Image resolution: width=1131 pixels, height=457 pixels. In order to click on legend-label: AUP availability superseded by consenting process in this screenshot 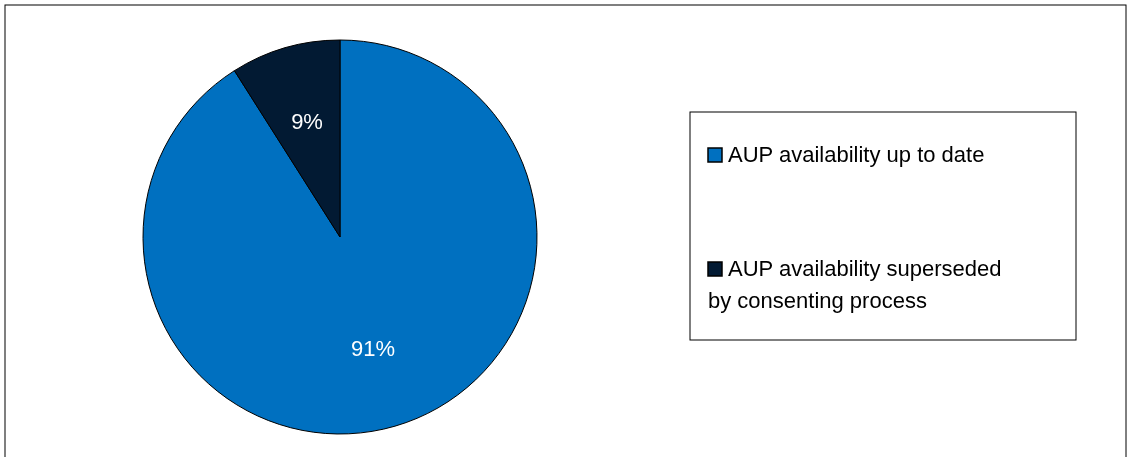, I will do `click(855, 284)`.